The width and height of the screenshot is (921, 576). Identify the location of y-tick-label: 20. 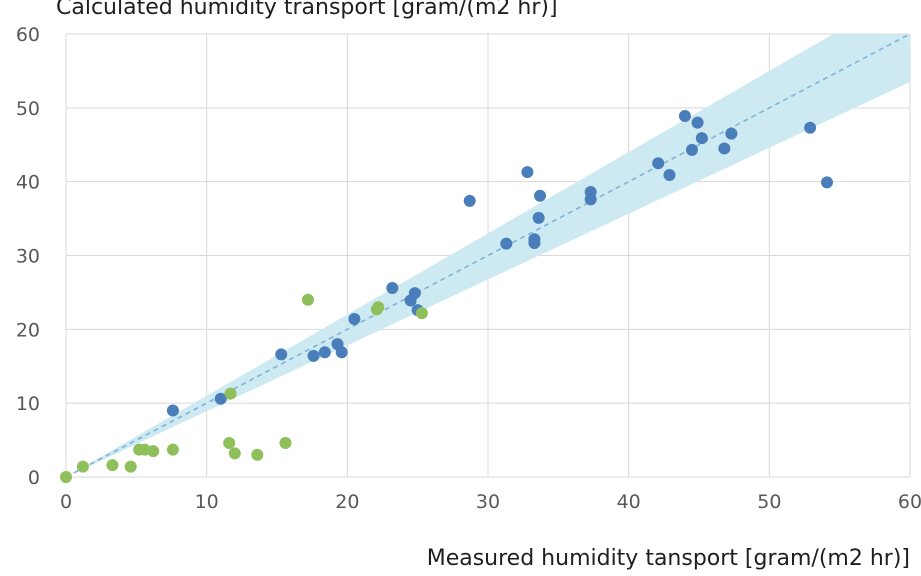
(28, 330).